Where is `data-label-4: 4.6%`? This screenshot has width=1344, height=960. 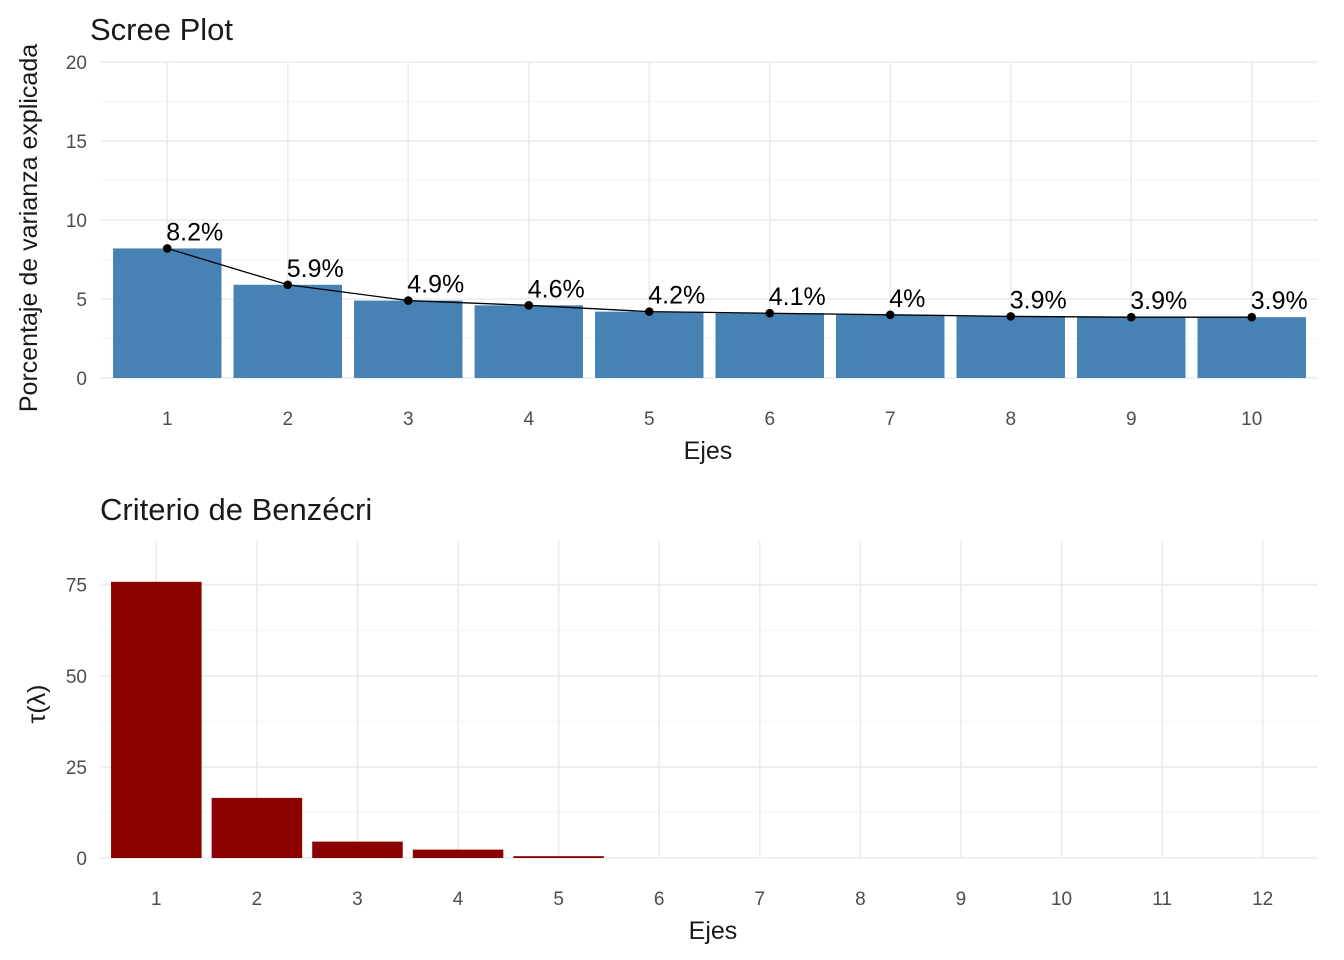
data-label-4: 4.6% is located at coordinates (556, 289).